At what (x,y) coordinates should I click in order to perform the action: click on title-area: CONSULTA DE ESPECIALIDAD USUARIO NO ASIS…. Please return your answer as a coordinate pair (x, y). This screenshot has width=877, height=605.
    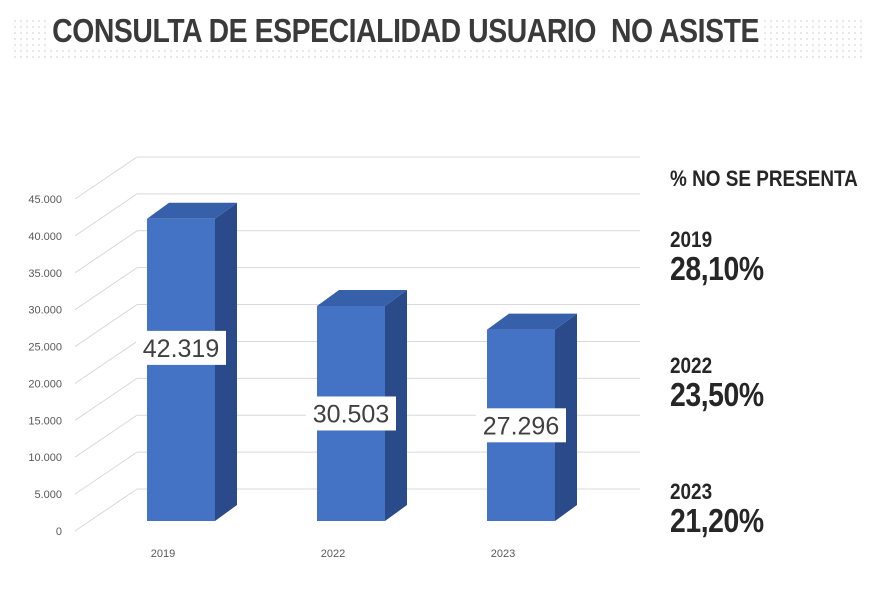
    Looking at the image, I should click on (438, 31).